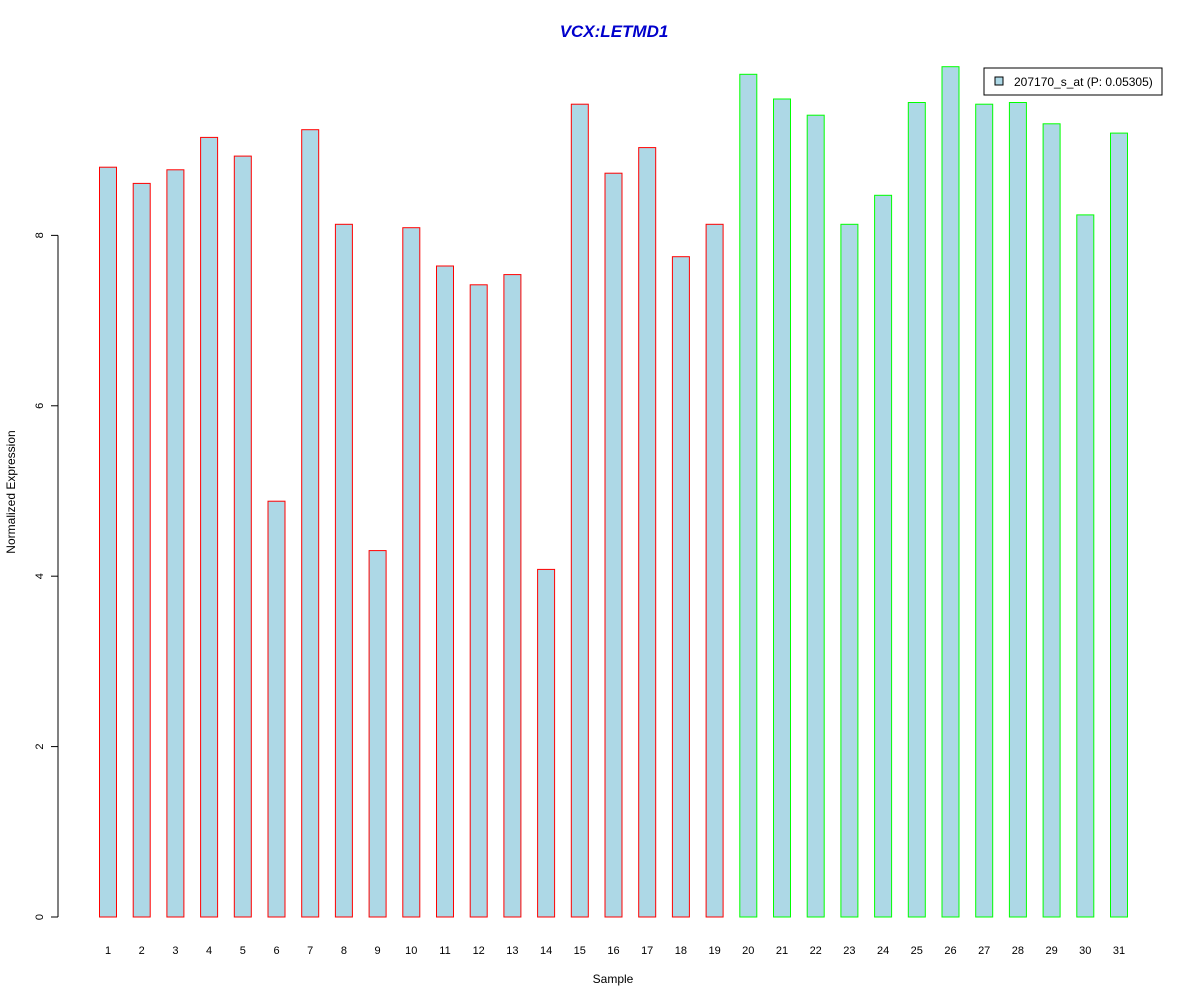  I want to click on x-tick-label: 27, so click(984, 951).